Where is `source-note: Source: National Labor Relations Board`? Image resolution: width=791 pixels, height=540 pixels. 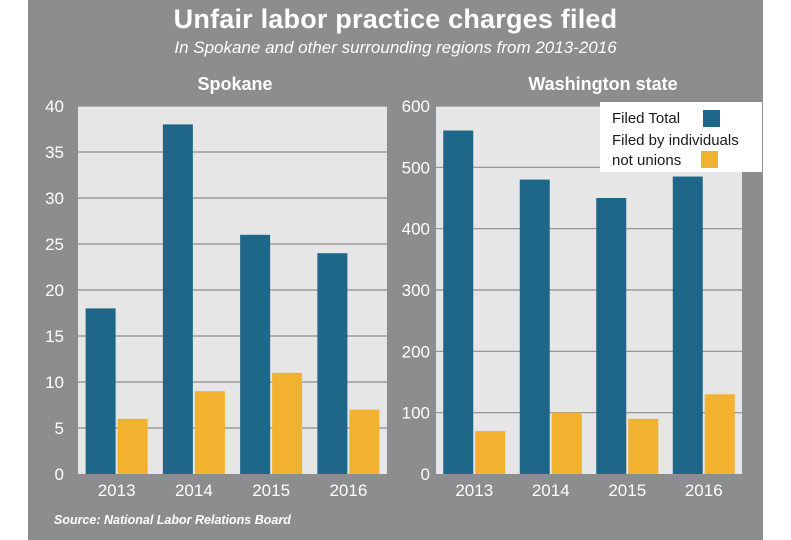
source-note: Source: National Labor Relations Board is located at coordinates (172, 520).